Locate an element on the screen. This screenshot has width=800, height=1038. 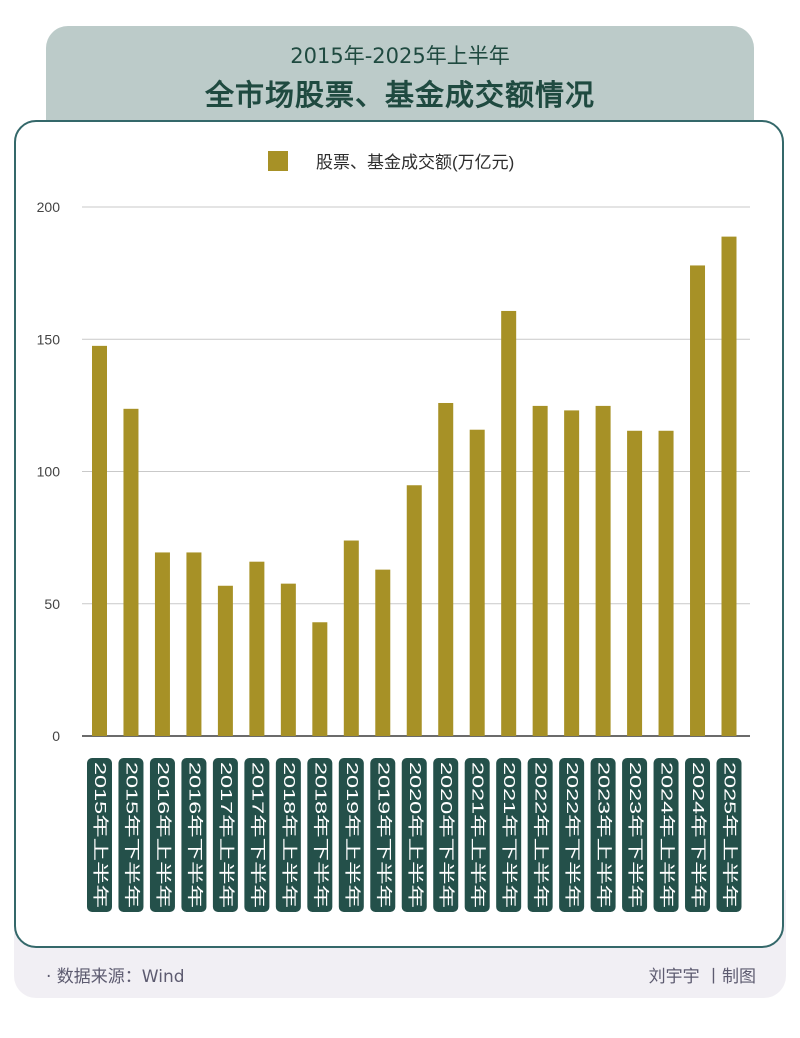
x-tick-label: 2022年上半年 is located at coordinates (541, 835).